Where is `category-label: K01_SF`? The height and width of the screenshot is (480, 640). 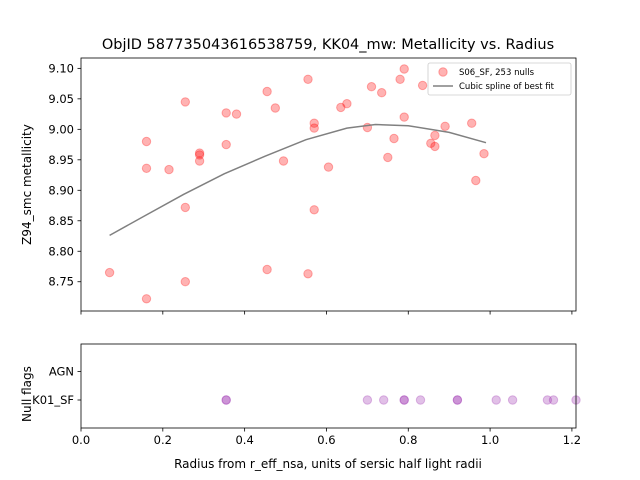
category-label: K01_SF is located at coordinates (53, 400).